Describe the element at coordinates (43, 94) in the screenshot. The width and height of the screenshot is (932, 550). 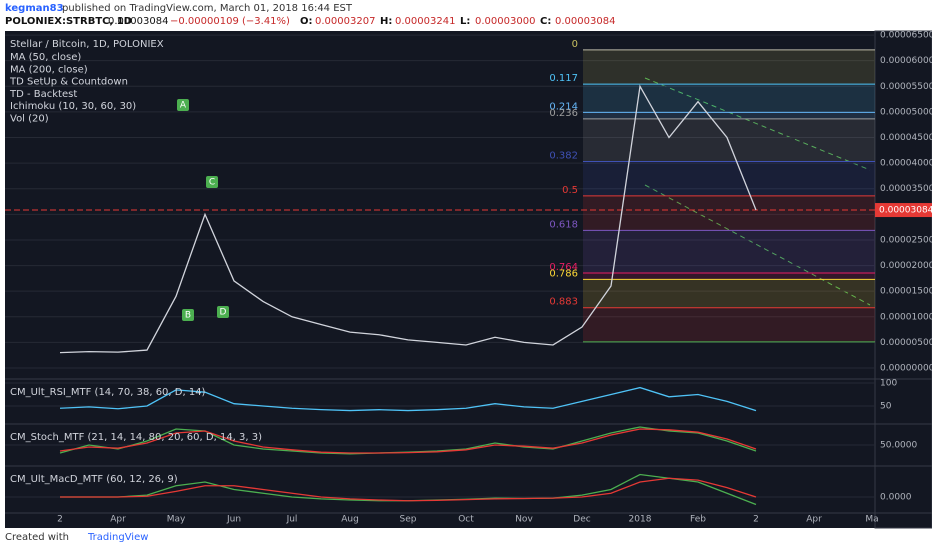
I see `legend-item: TD - Backtest` at that location.